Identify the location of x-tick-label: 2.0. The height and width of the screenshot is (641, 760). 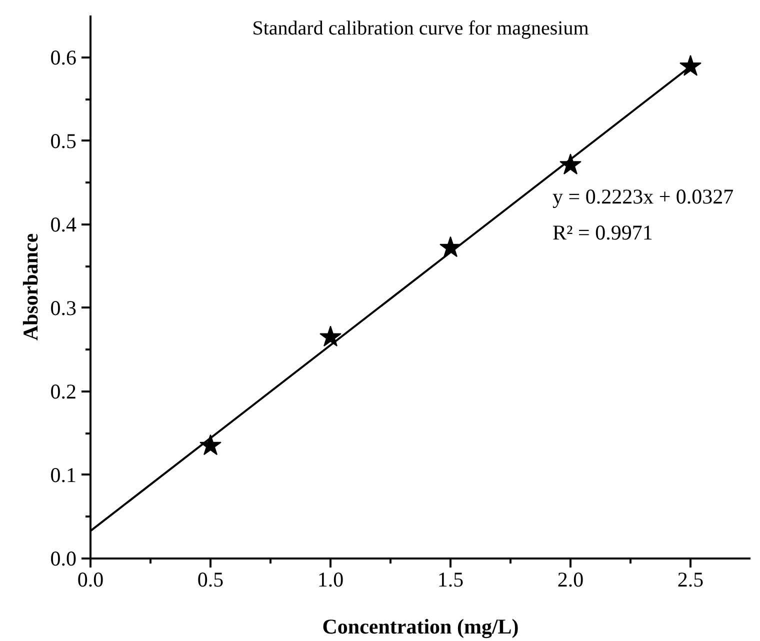
(570, 580).